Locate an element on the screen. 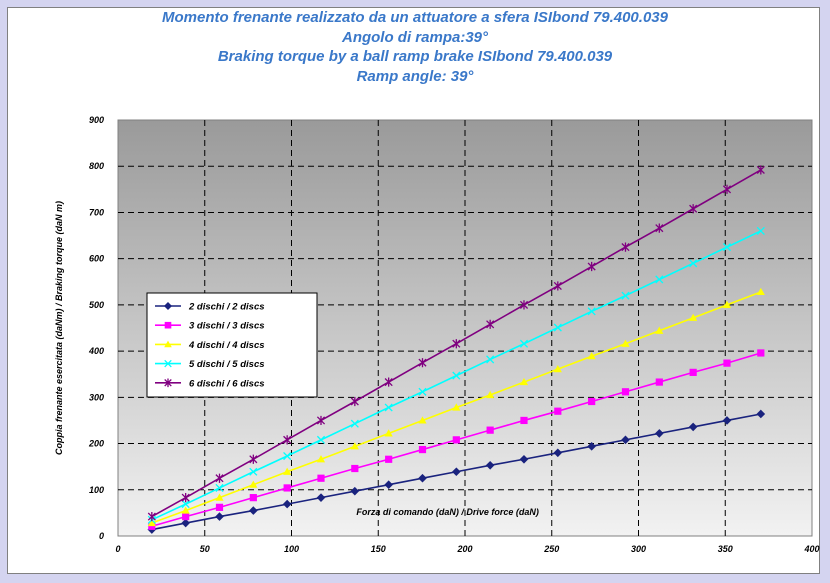 Image resolution: width=830 pixels, height=583 pixels. x-tick-label: 400 is located at coordinates (811, 549).